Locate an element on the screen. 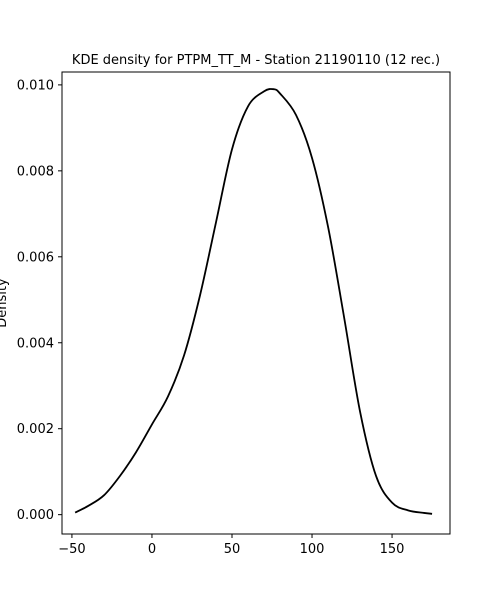 The height and width of the screenshot is (600, 500). y-tick-label: 0.006 is located at coordinates (35, 257).